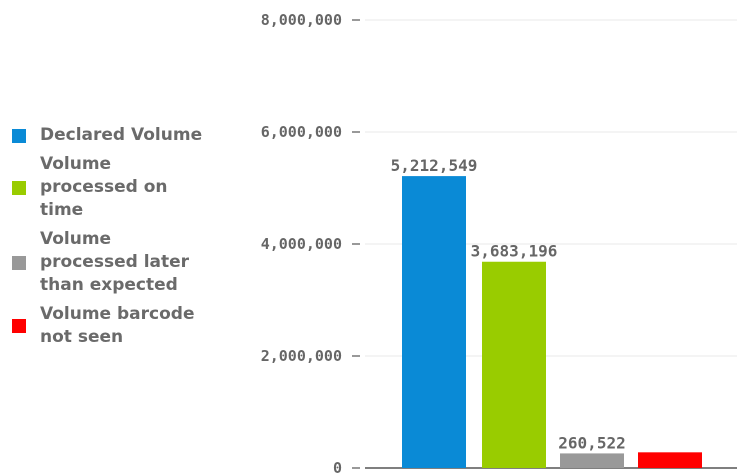  I want to click on data-label: 260,522, so click(591, 442).